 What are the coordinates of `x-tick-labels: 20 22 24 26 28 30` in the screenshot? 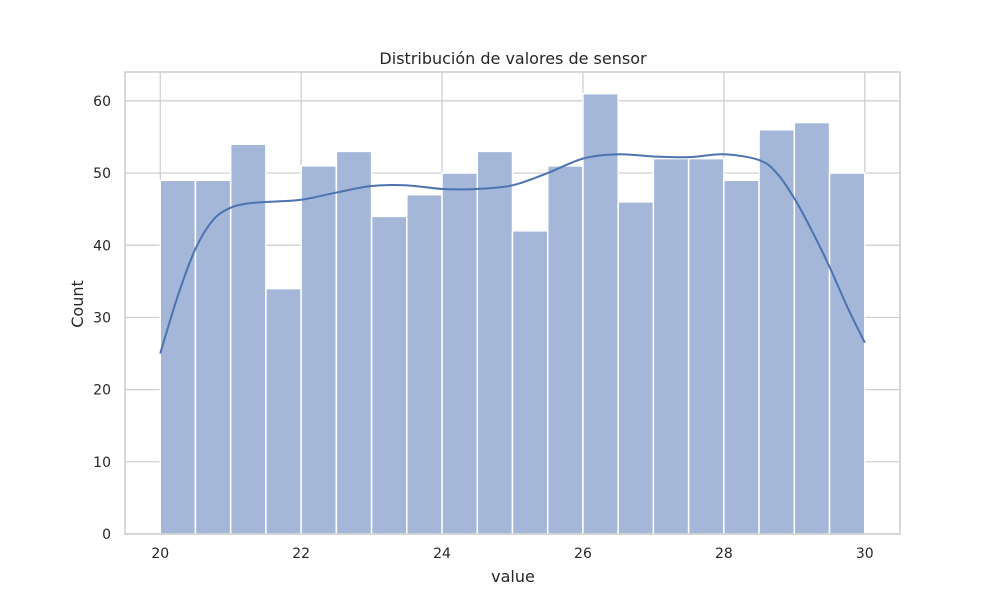 It's located at (512, 554).